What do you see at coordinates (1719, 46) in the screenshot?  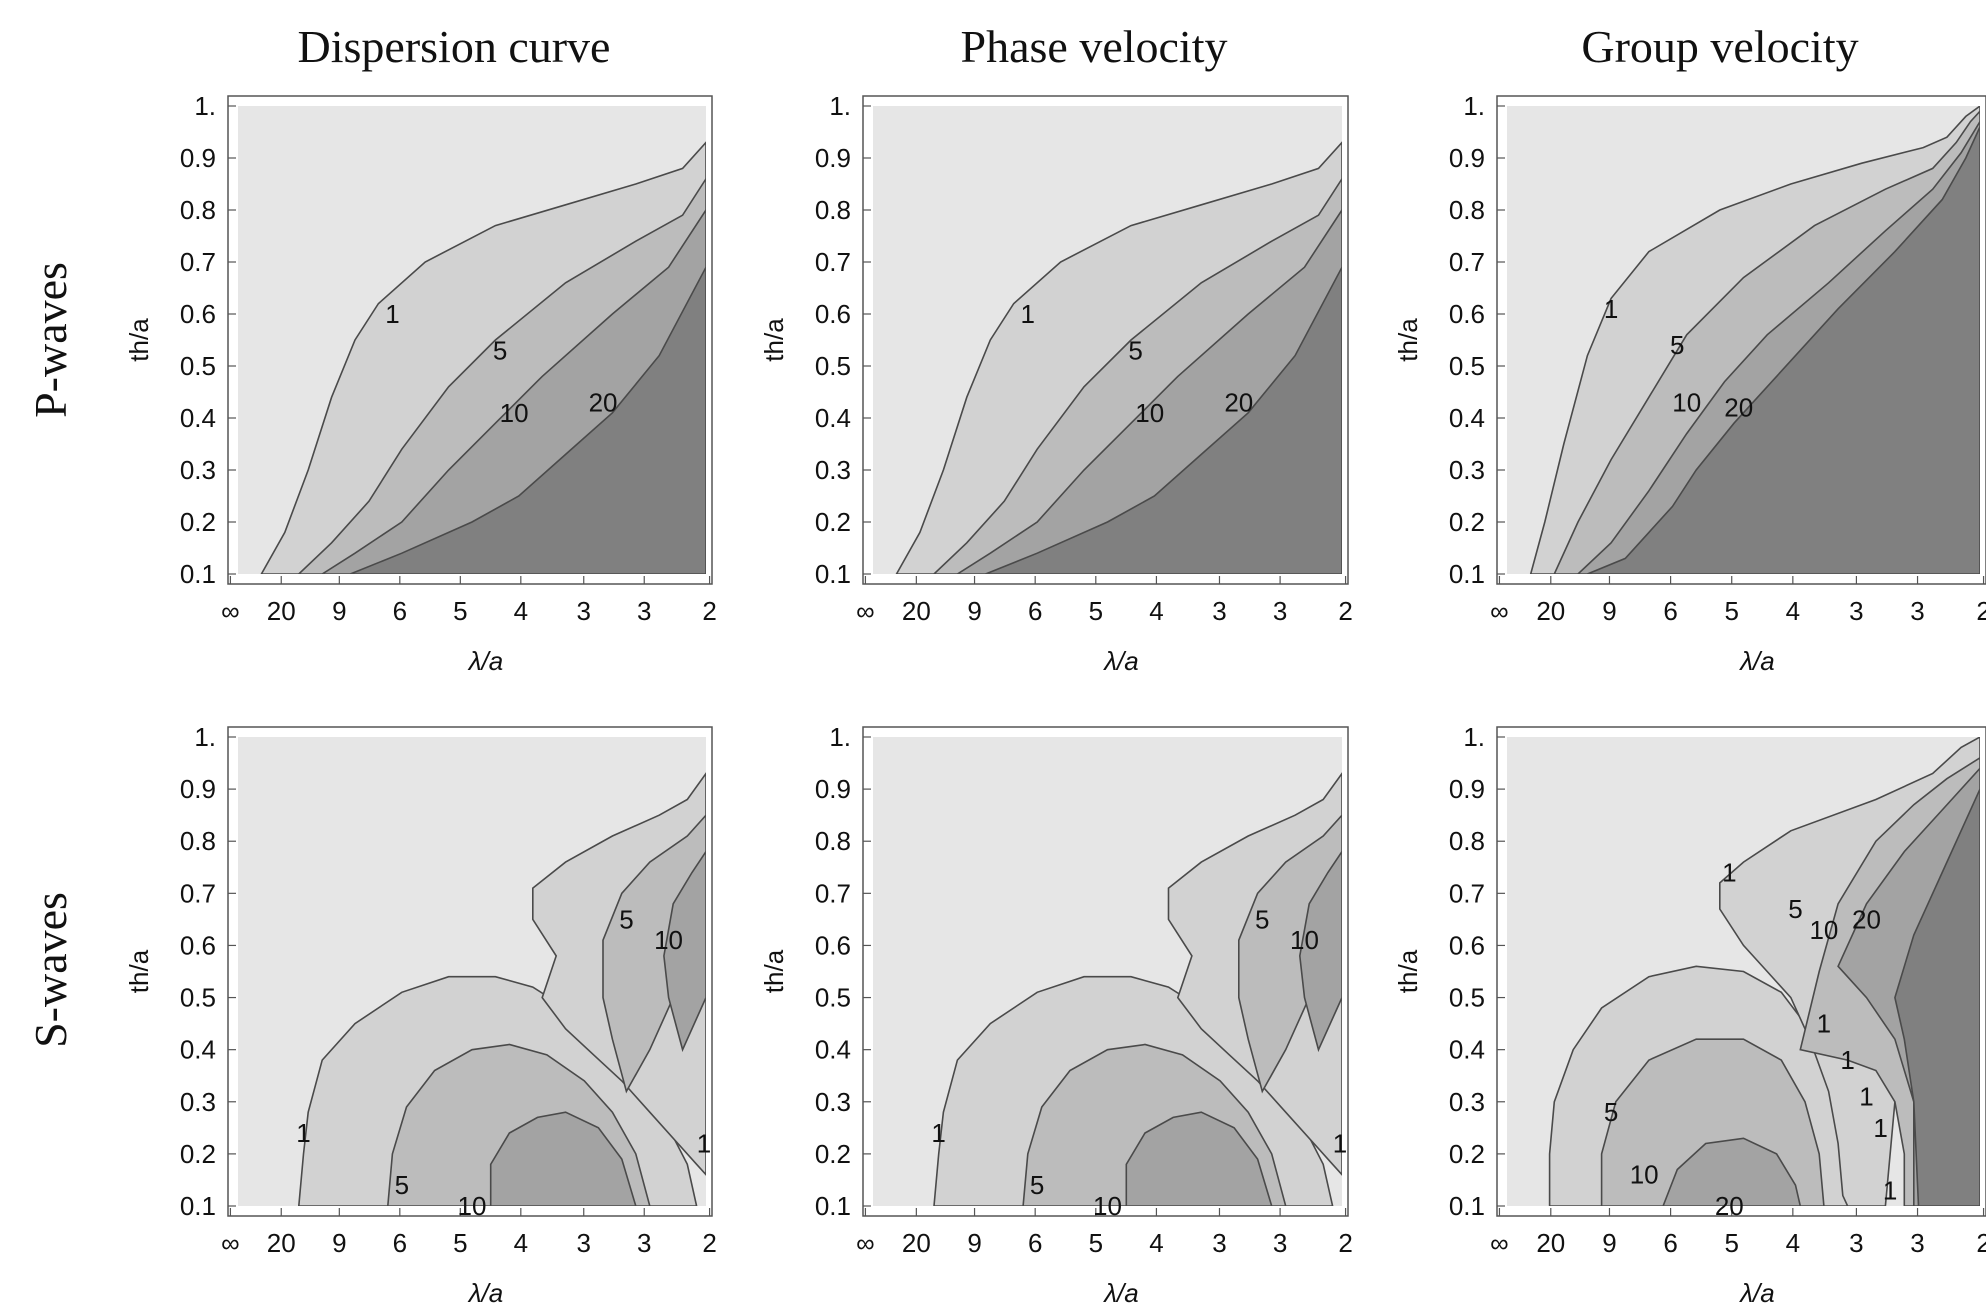 I see `column-title-group: Group velocity` at bounding box center [1719, 46].